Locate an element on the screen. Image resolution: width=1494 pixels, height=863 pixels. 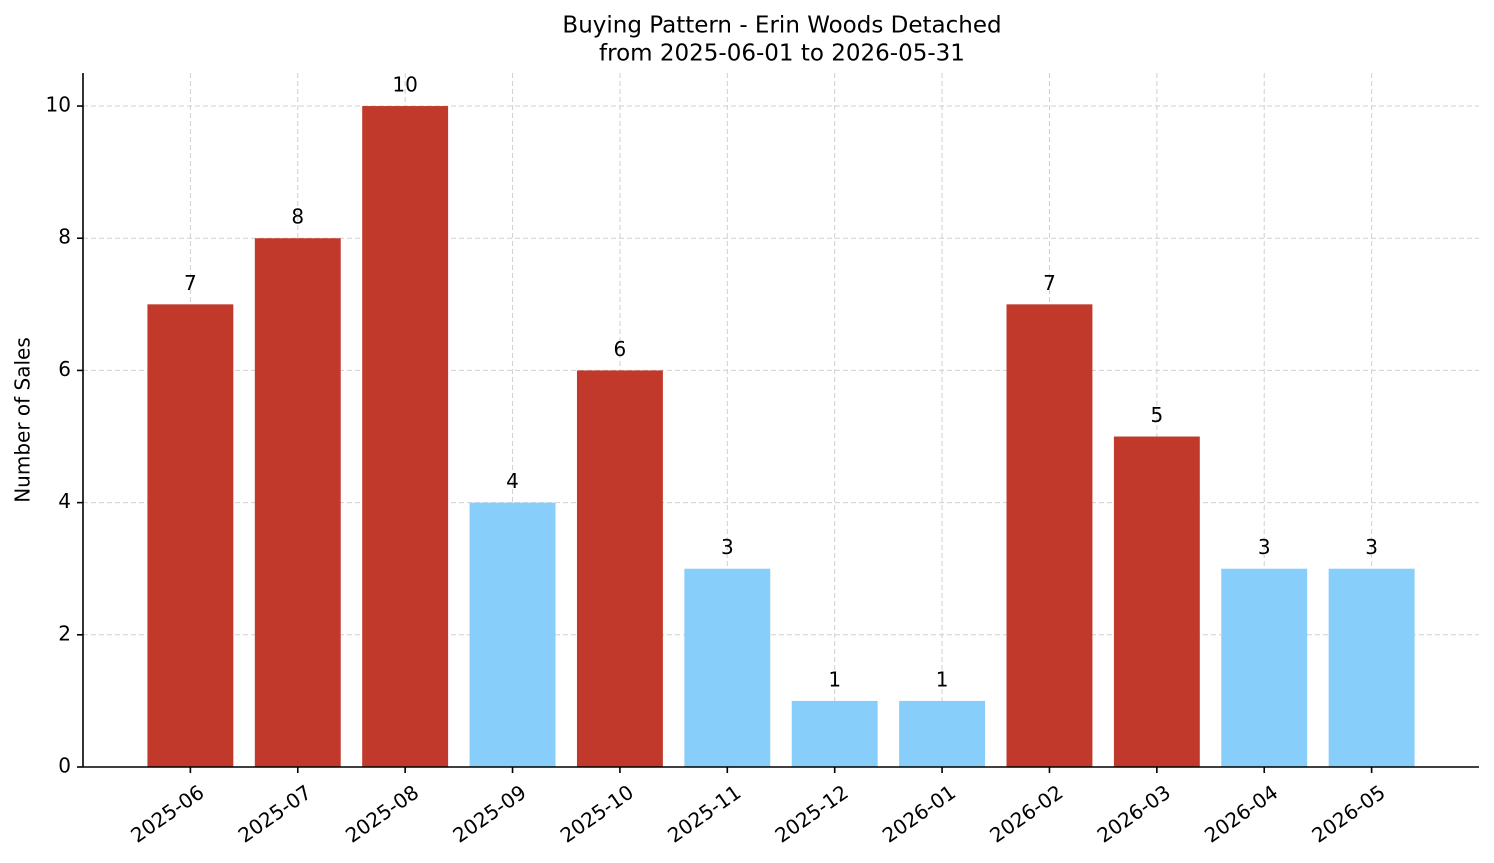
data-label: 8 is located at coordinates (297, 217).